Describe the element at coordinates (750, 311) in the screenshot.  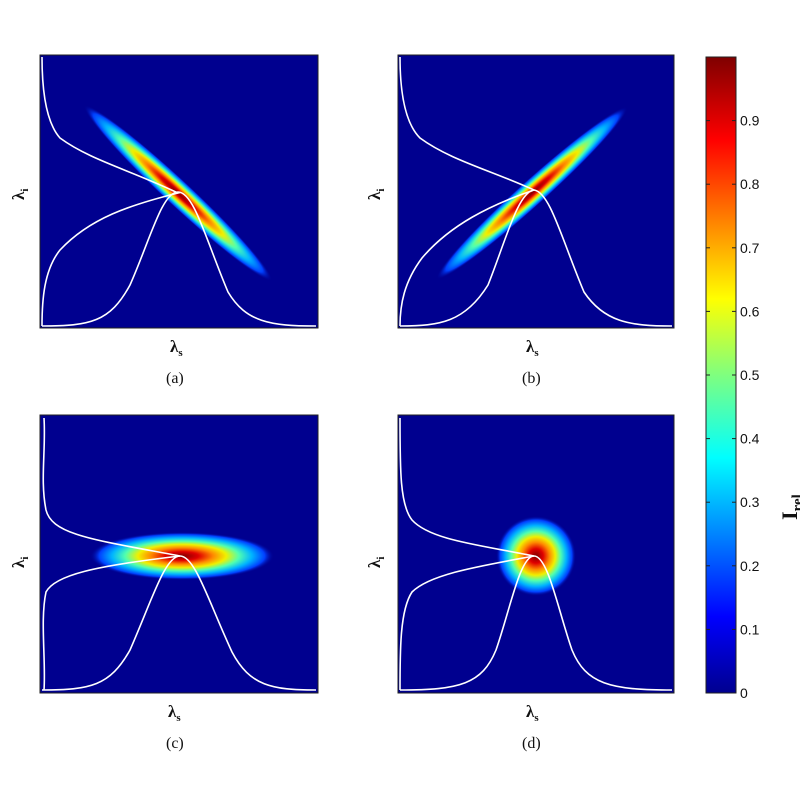
I see `colorbar-tick-label: 0.6` at that location.